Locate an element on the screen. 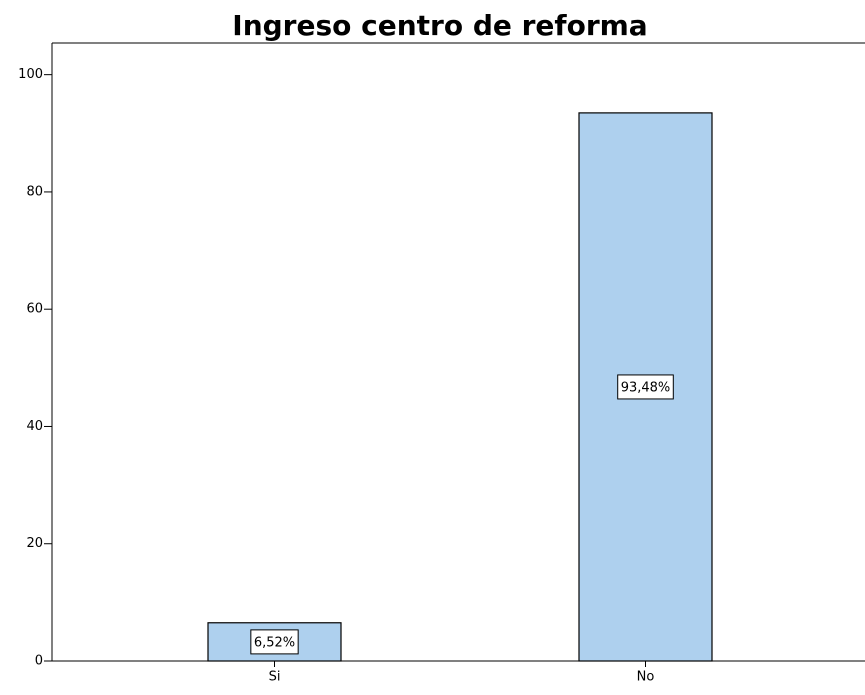  y-tick-label: 100 is located at coordinates (30, 74).